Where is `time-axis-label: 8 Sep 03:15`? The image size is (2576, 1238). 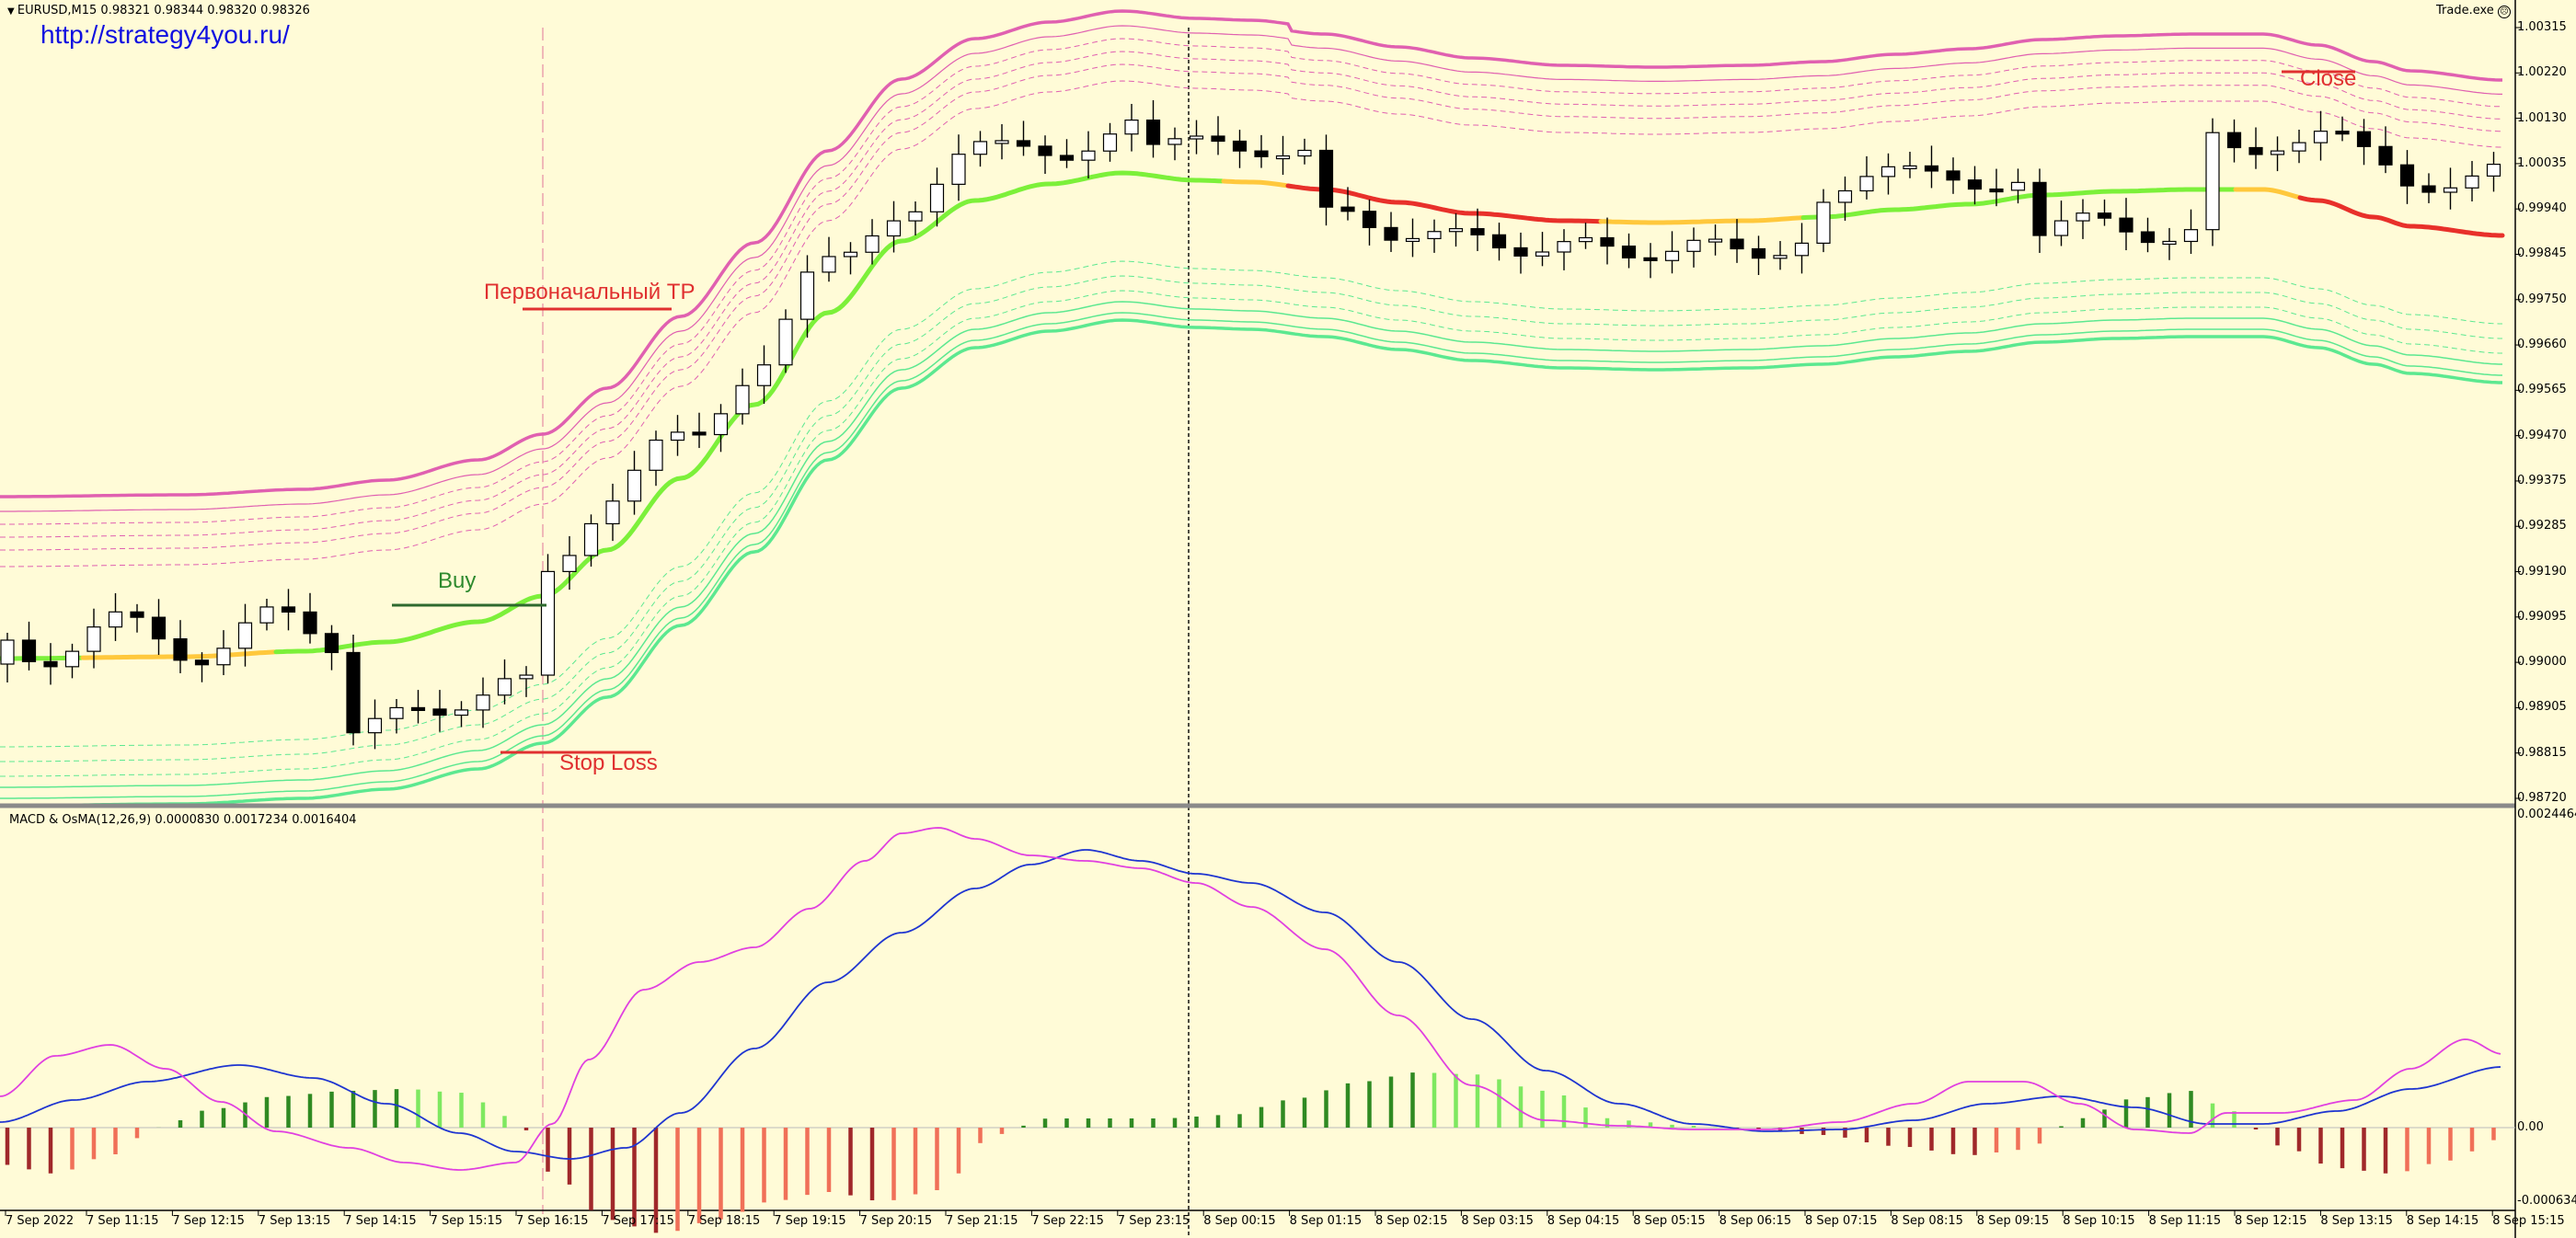
time-axis-label: 8 Sep 03:15 is located at coordinates (1497, 1221).